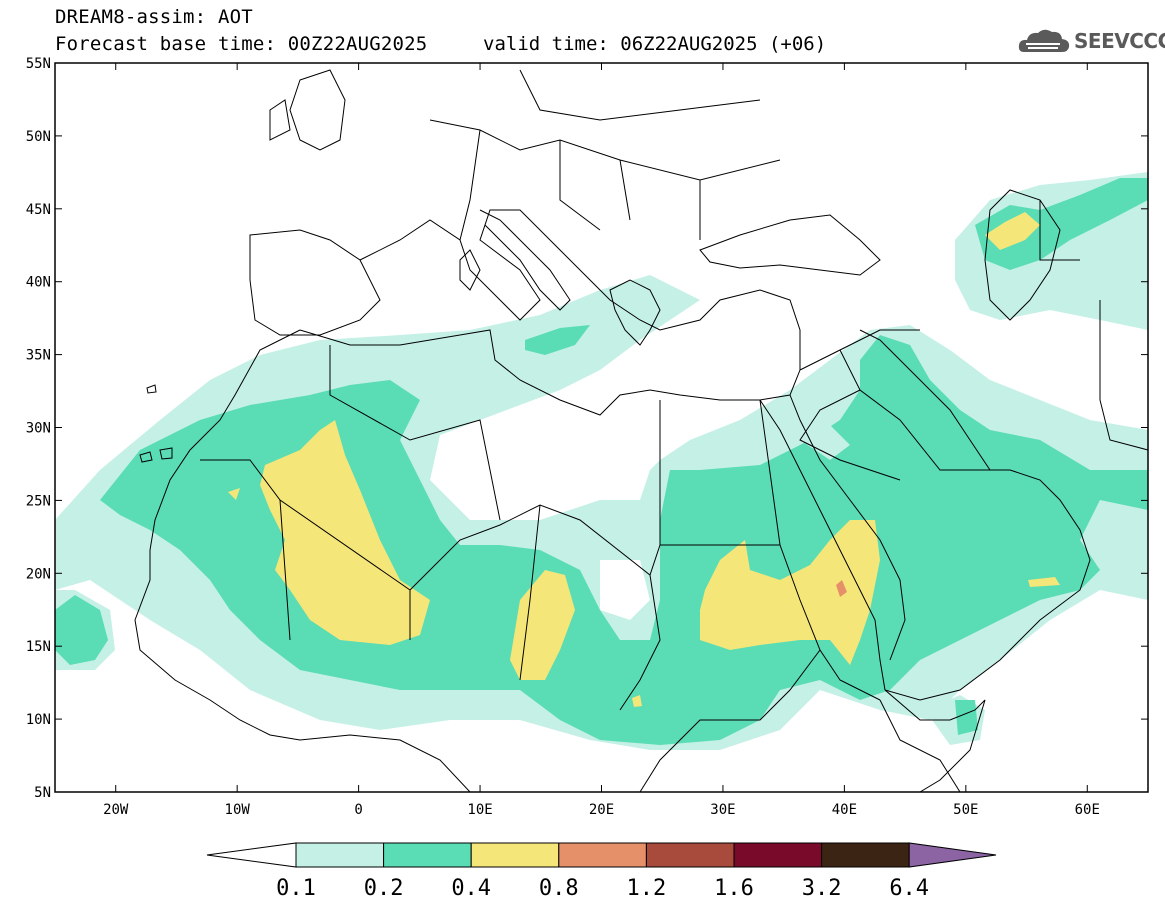  Describe the element at coordinates (935, 740) in the screenshot. I see `coastline-horn` at that location.